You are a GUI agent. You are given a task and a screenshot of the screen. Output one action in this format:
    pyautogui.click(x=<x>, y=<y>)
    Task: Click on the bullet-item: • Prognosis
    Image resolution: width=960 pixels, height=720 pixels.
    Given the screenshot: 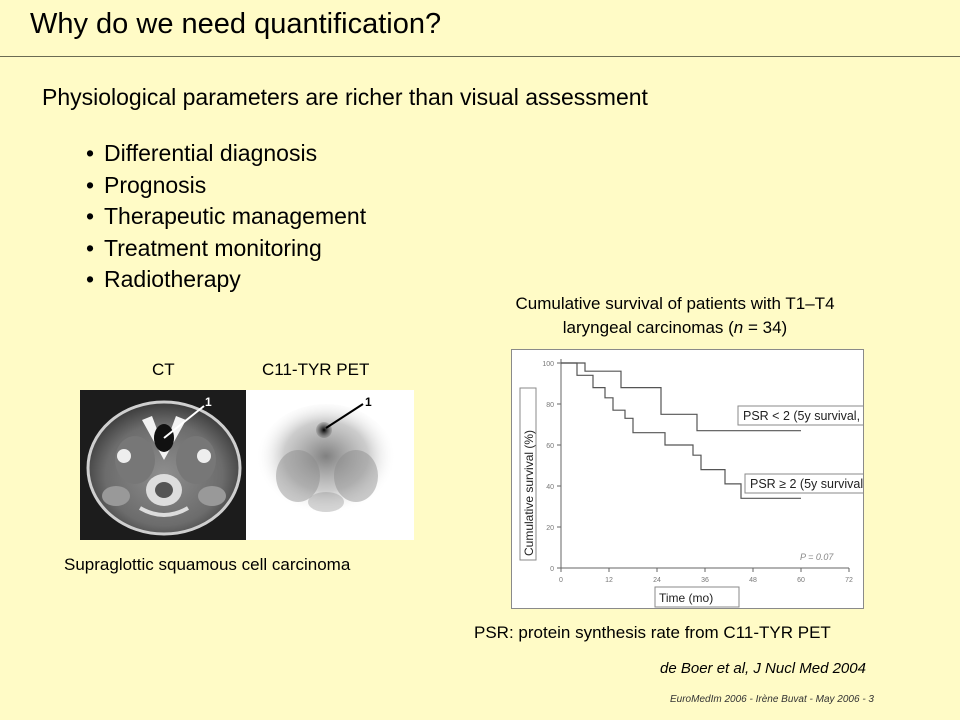 What is the action you would take?
    pyautogui.click(x=226, y=186)
    